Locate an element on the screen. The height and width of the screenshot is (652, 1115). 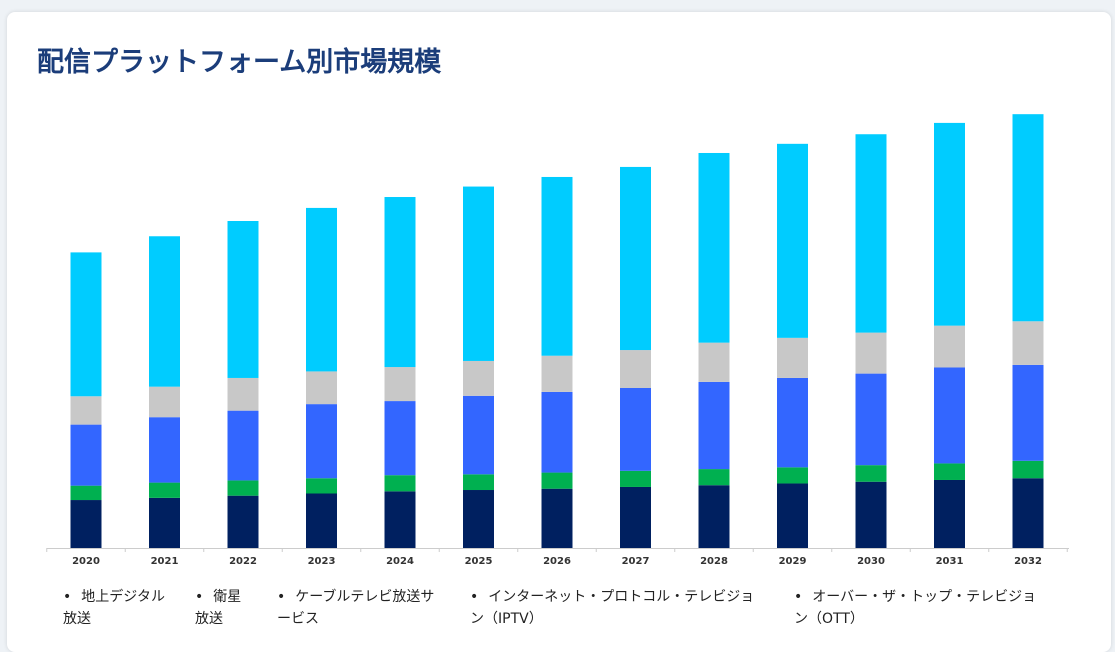
legend-label-line2: ン（IPTV） is located at coordinates (506, 619).